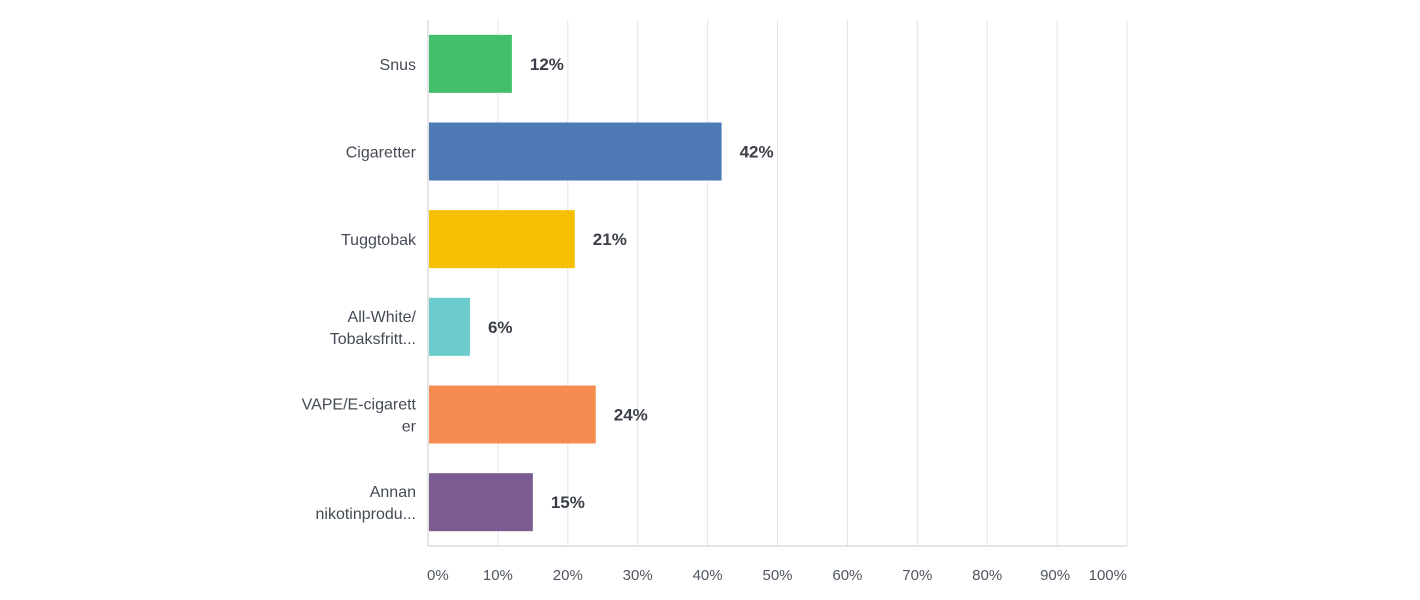 This screenshot has width=1420, height=600. I want to click on category-label-line: Snus, so click(398, 65).